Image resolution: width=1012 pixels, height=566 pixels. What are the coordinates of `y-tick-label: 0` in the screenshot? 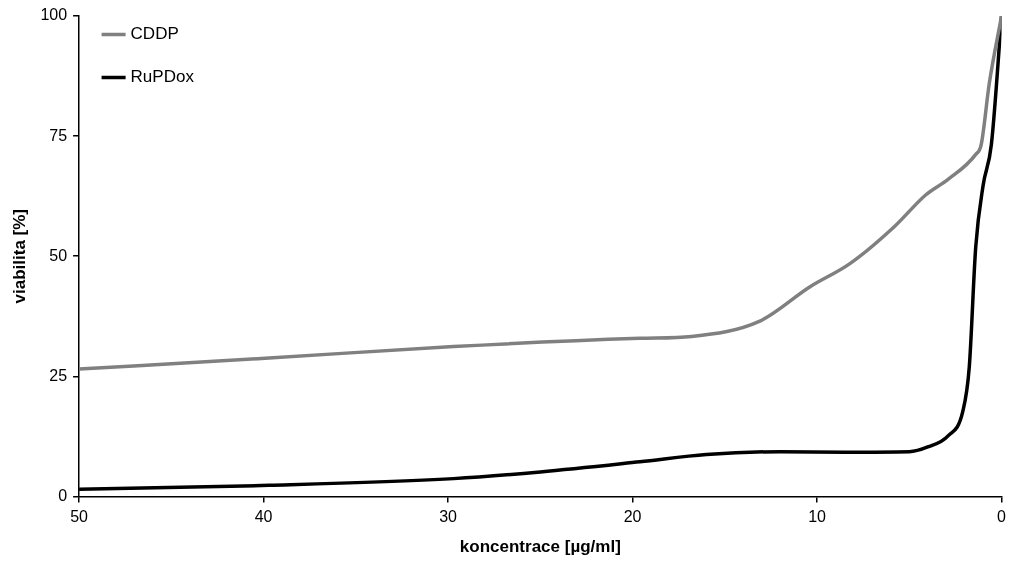 It's located at (63, 495).